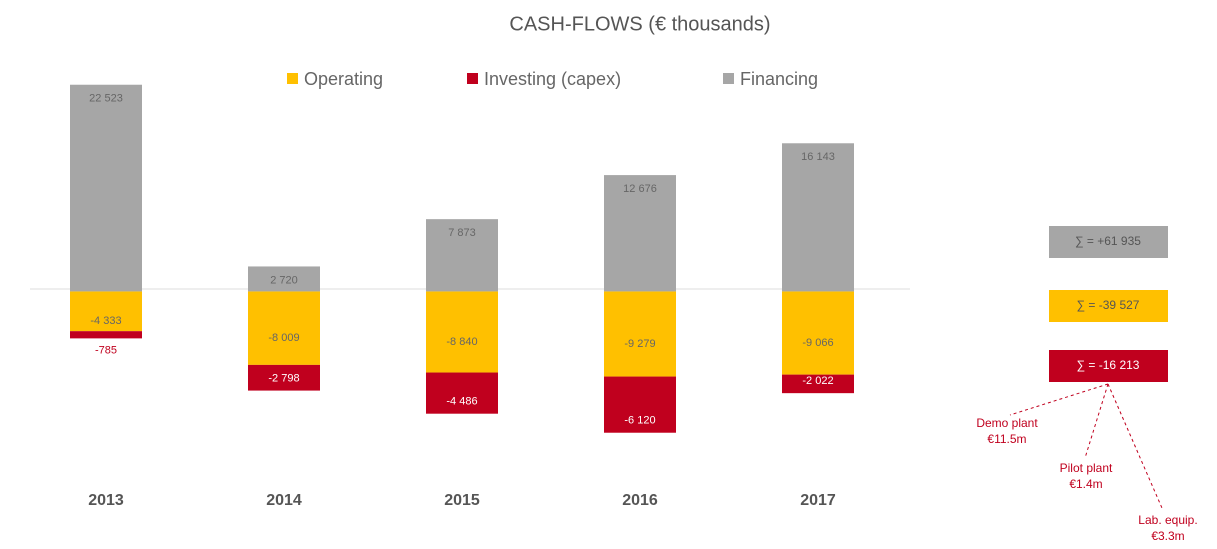 Image resolution: width=1217 pixels, height=549 pixels. What do you see at coordinates (106, 350) in the screenshot?
I see `value-label: -785` at bounding box center [106, 350].